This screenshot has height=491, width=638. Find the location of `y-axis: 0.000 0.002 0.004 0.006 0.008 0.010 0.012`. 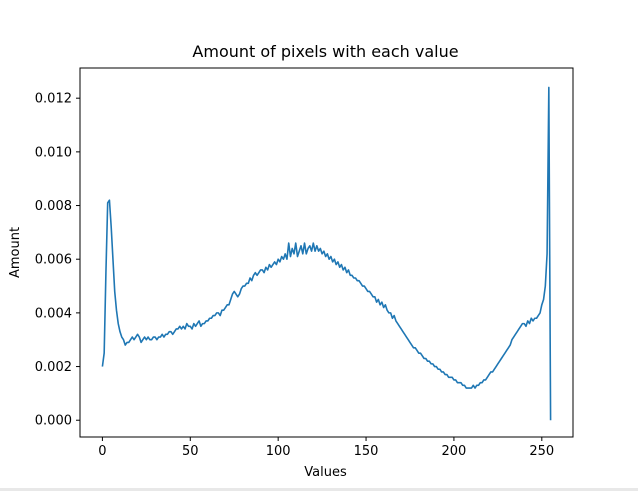

y-axis: 0.000 0.002 0.004 0.006 0.008 0.010 0.012 is located at coordinates (57, 260).